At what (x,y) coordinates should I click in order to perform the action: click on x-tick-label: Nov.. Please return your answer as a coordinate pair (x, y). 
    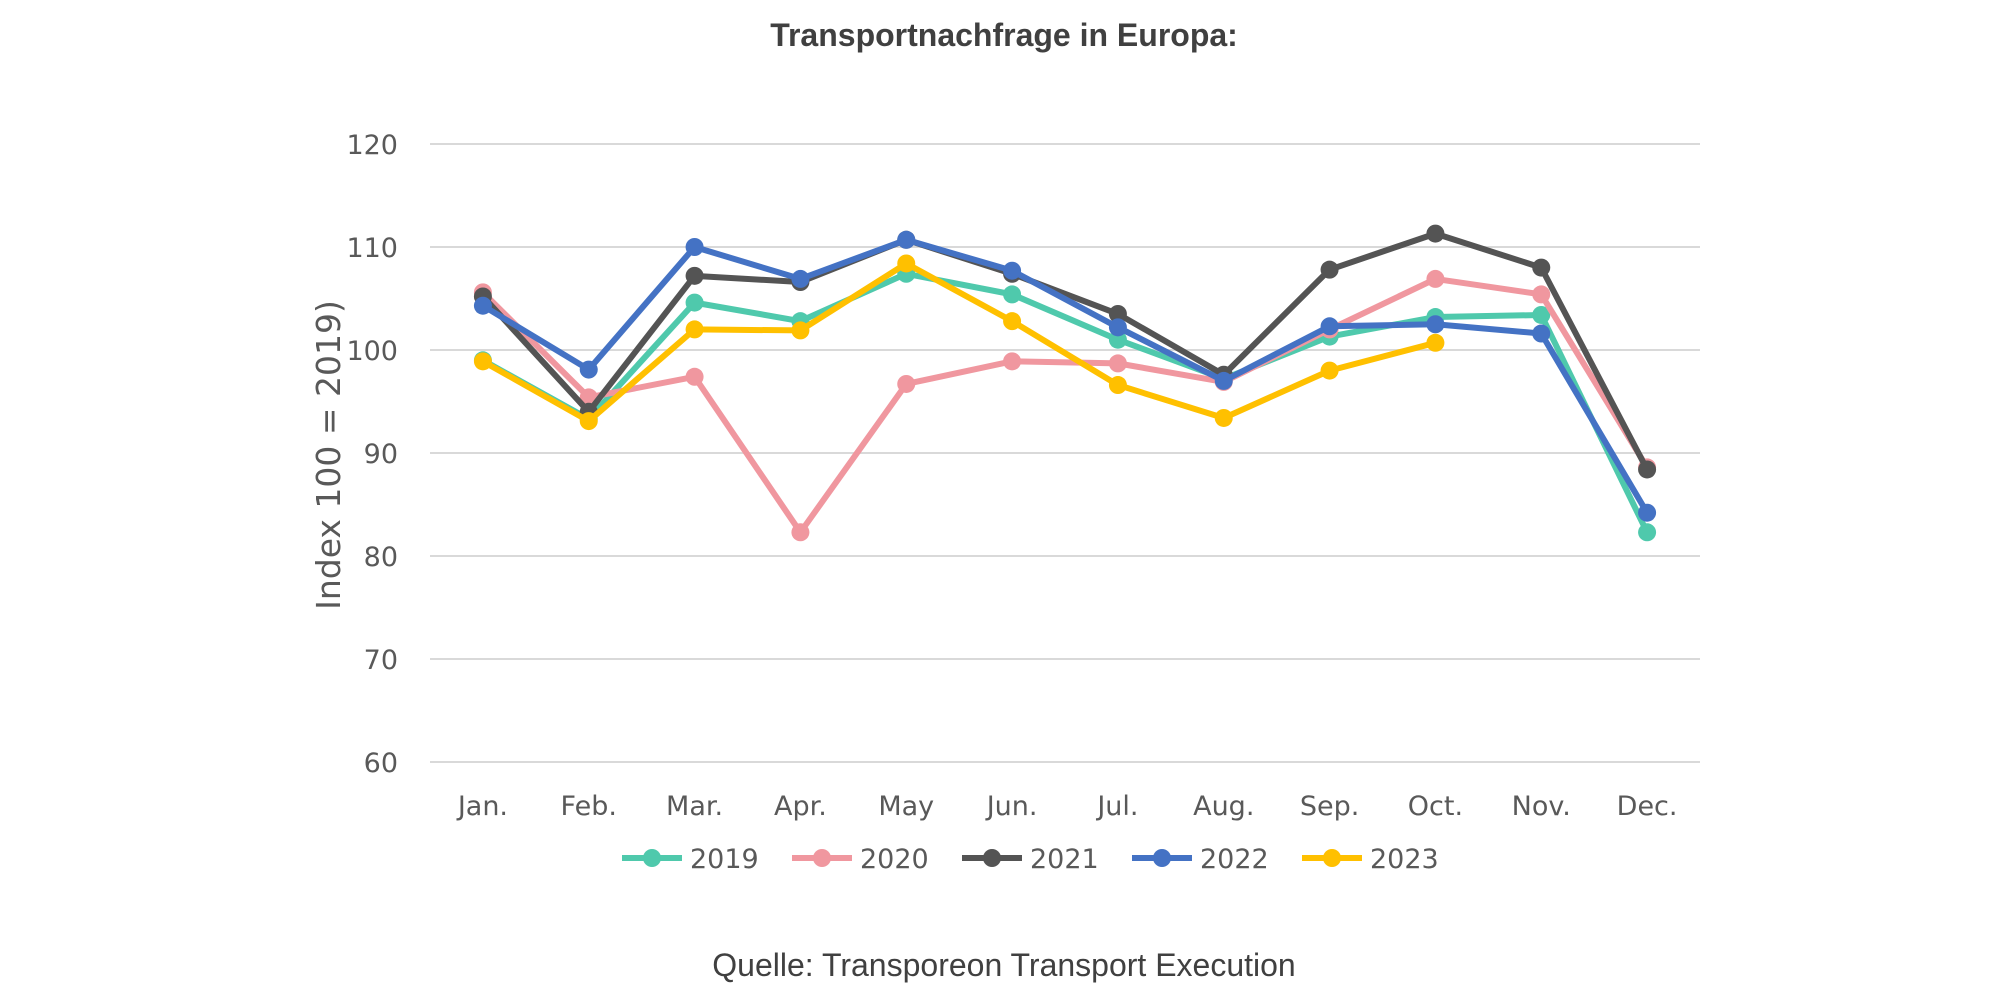
    Looking at the image, I should click on (1541, 806).